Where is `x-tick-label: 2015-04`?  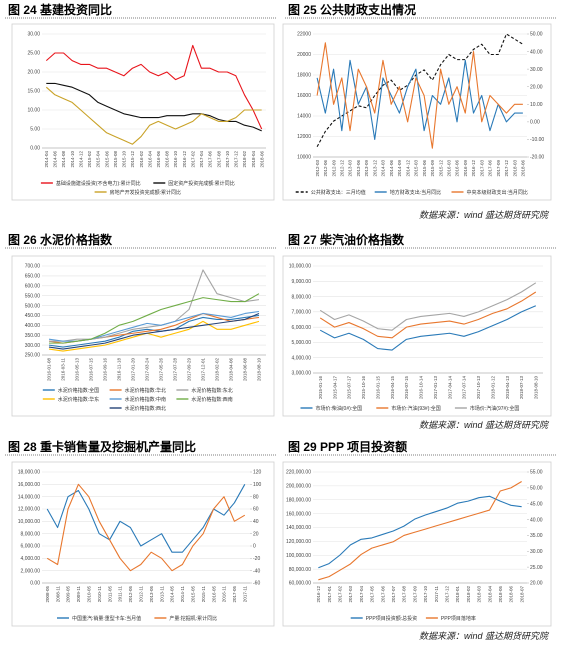 x-tick-label: 2015-04 is located at coordinates (98, 159).